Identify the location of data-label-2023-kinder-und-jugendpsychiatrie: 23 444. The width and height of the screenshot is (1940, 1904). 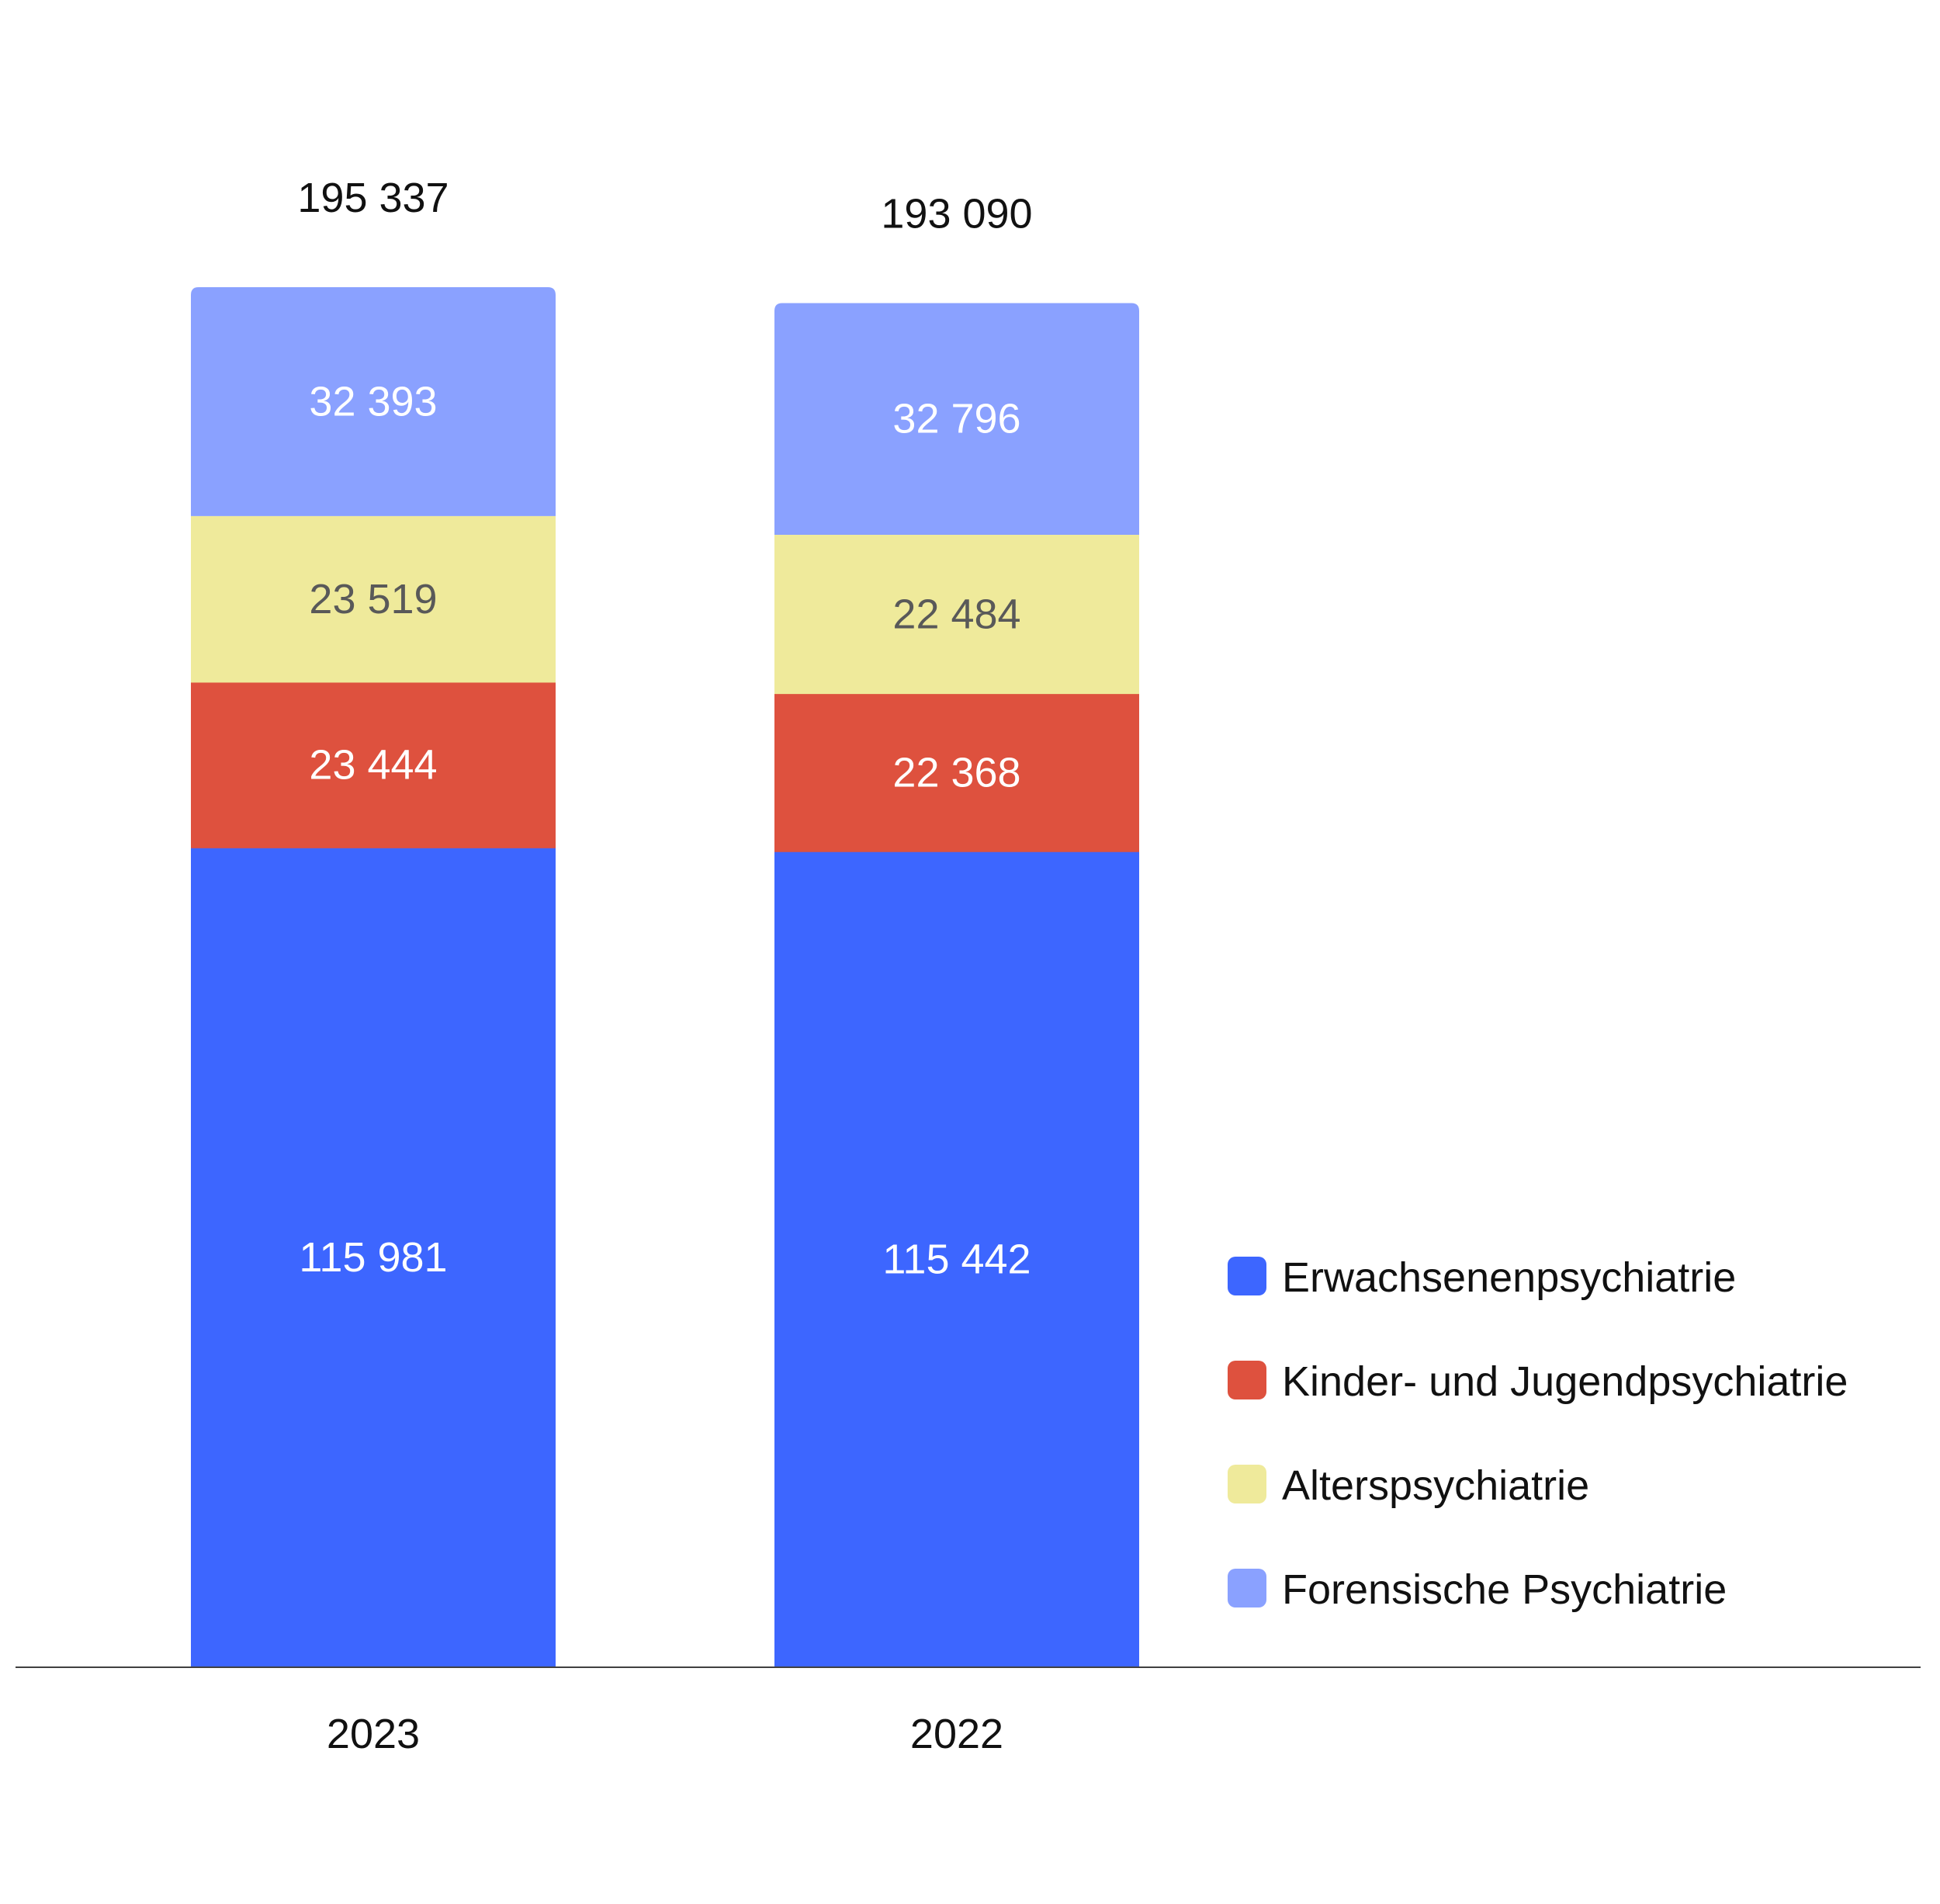
(373, 766).